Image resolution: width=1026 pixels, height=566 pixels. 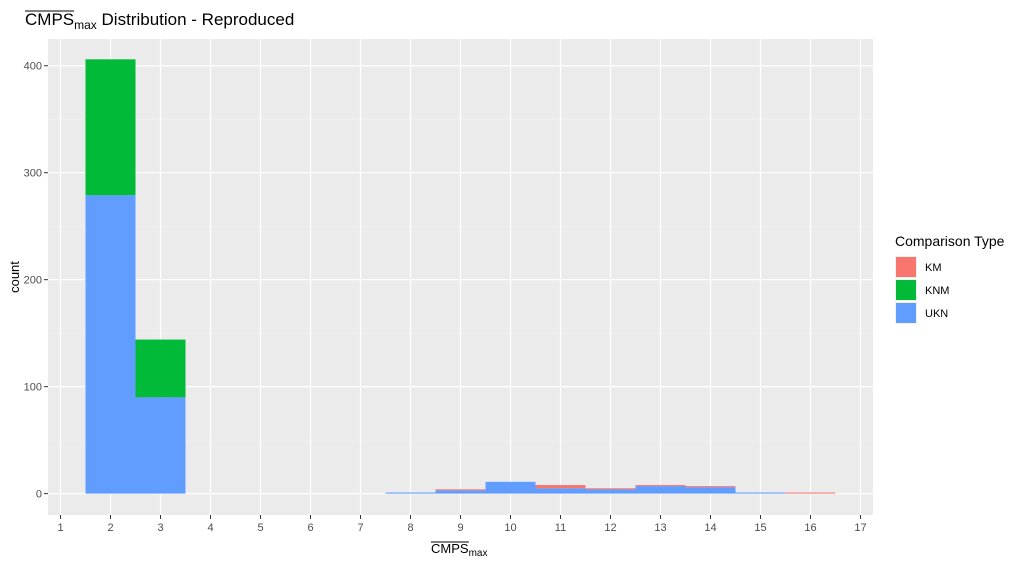 What do you see at coordinates (39, 495) in the screenshot?
I see `y-tick-label: 0` at bounding box center [39, 495].